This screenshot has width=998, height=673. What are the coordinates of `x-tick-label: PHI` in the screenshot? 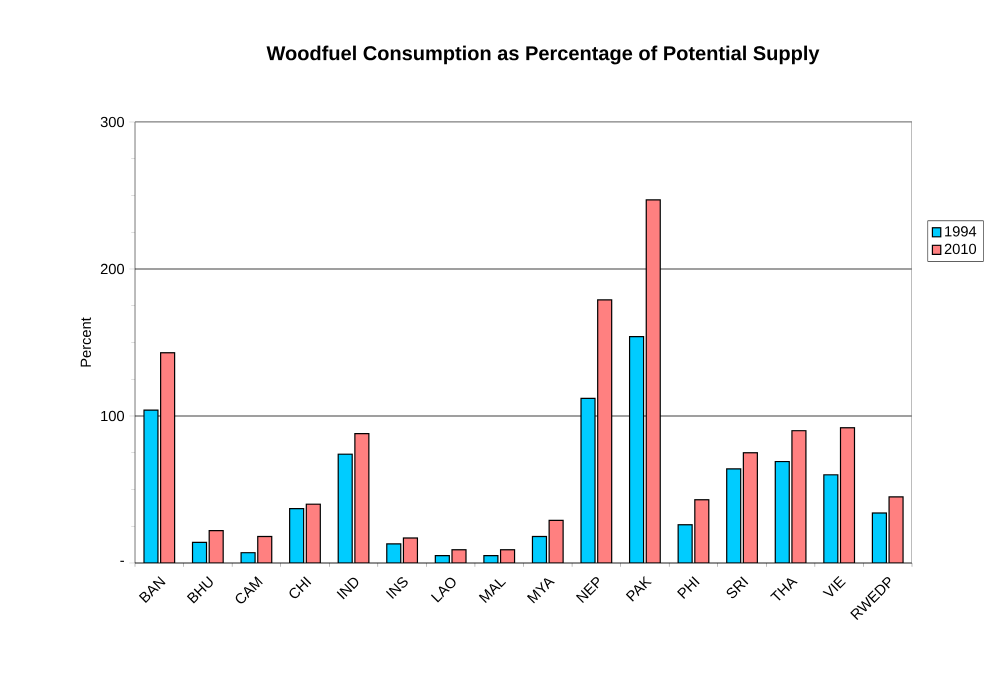 It's located at (688, 587).